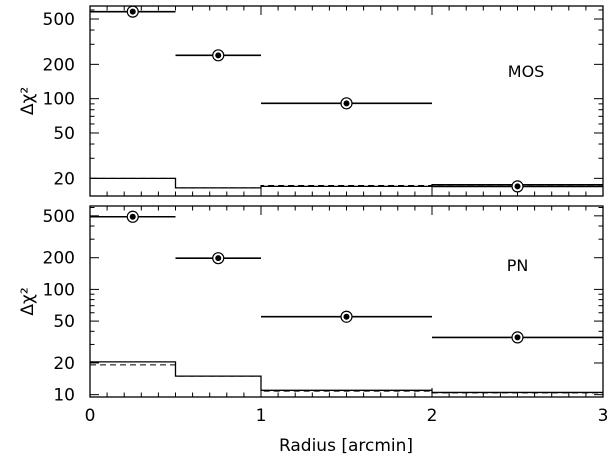  What do you see at coordinates (59, 259) in the screenshot?
I see `pn-y-tick-label: 200` at bounding box center [59, 259].